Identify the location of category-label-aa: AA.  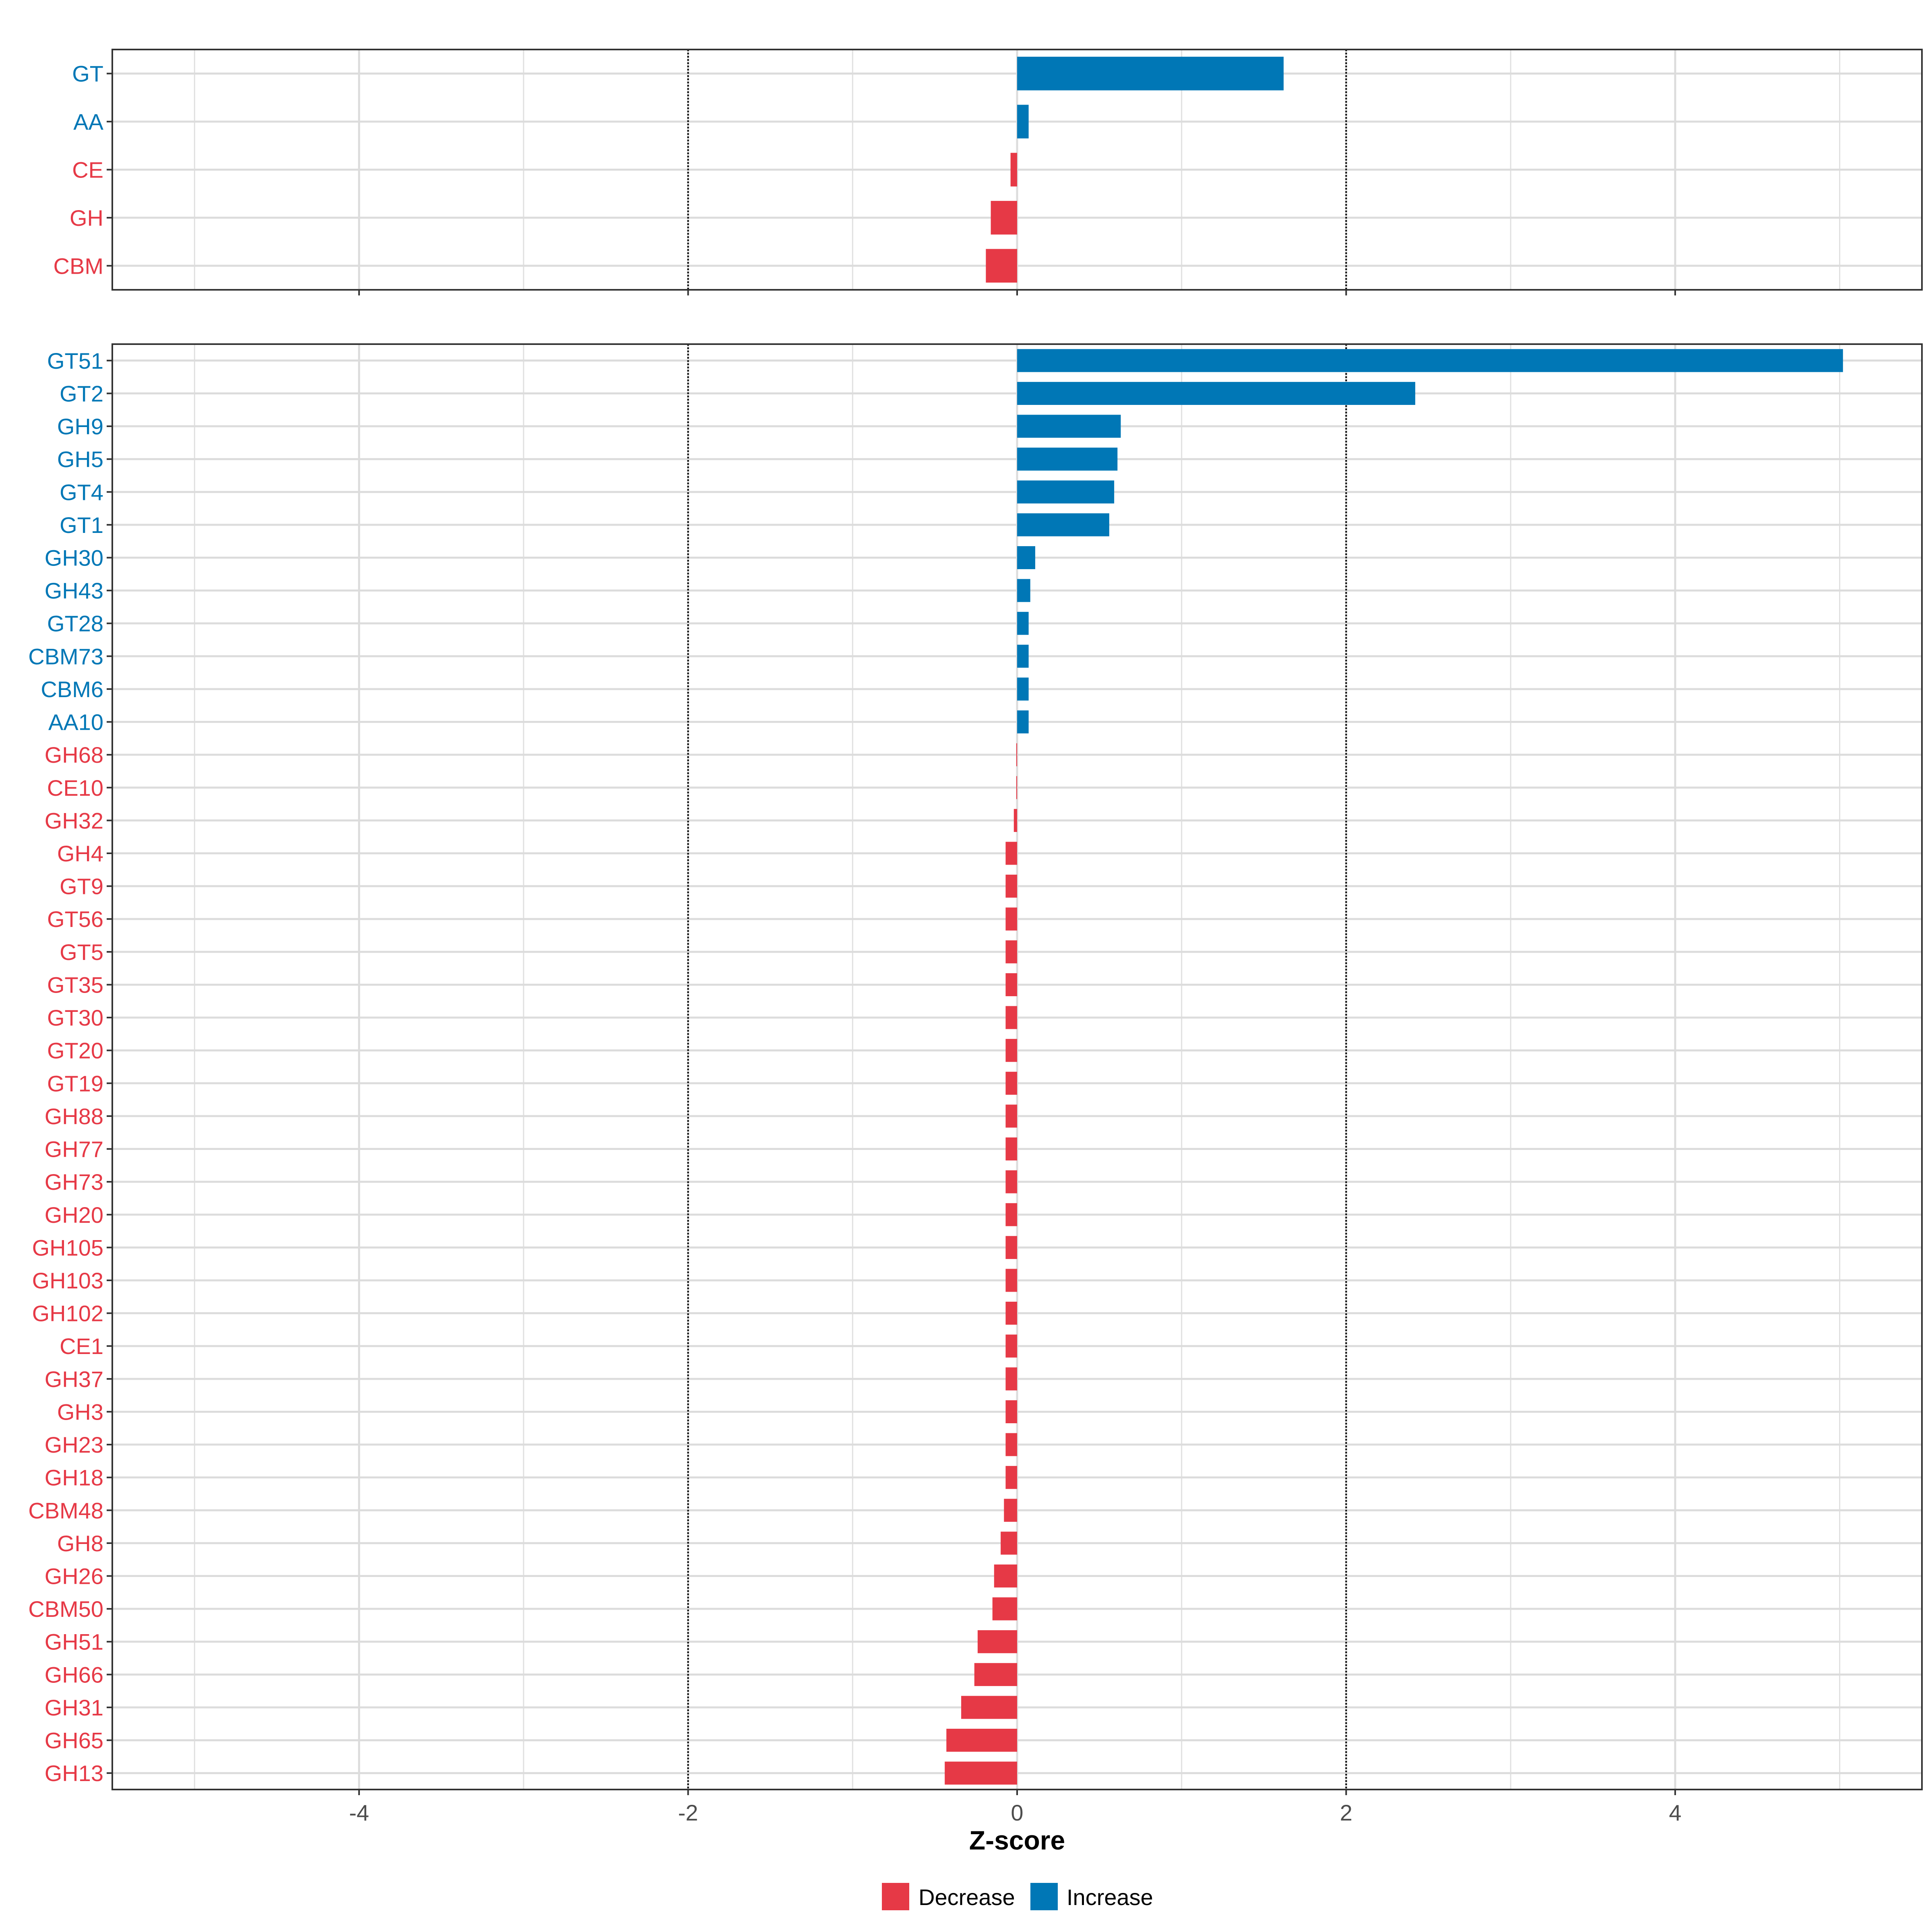
(88, 121).